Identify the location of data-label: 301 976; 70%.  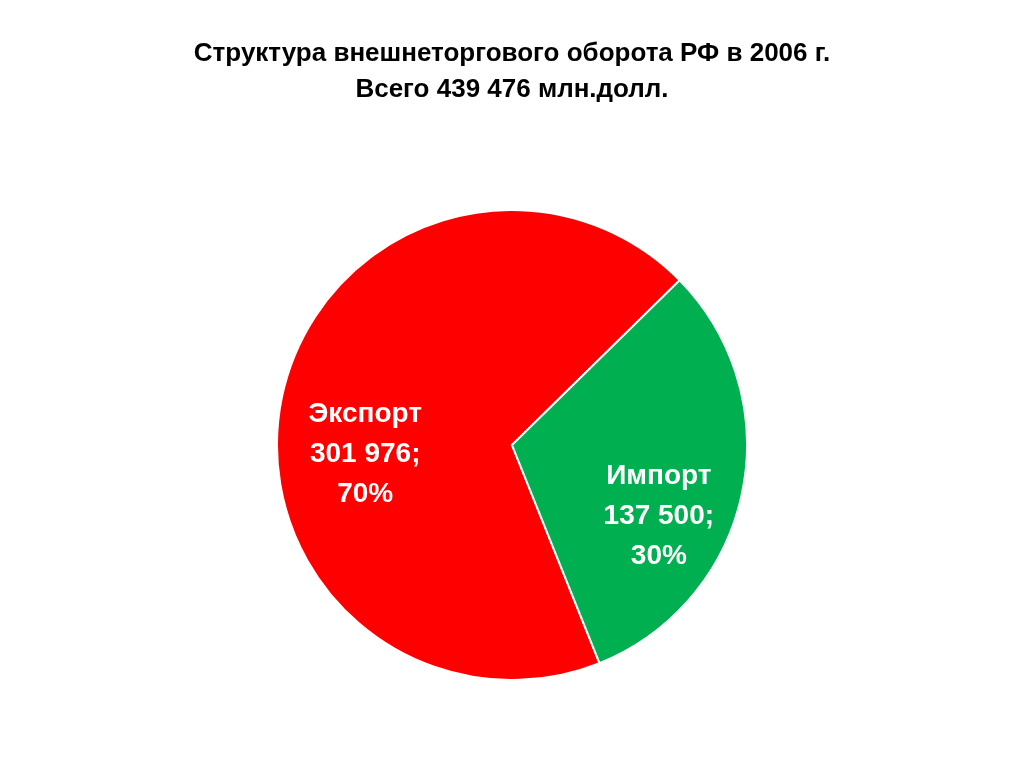
(365, 473).